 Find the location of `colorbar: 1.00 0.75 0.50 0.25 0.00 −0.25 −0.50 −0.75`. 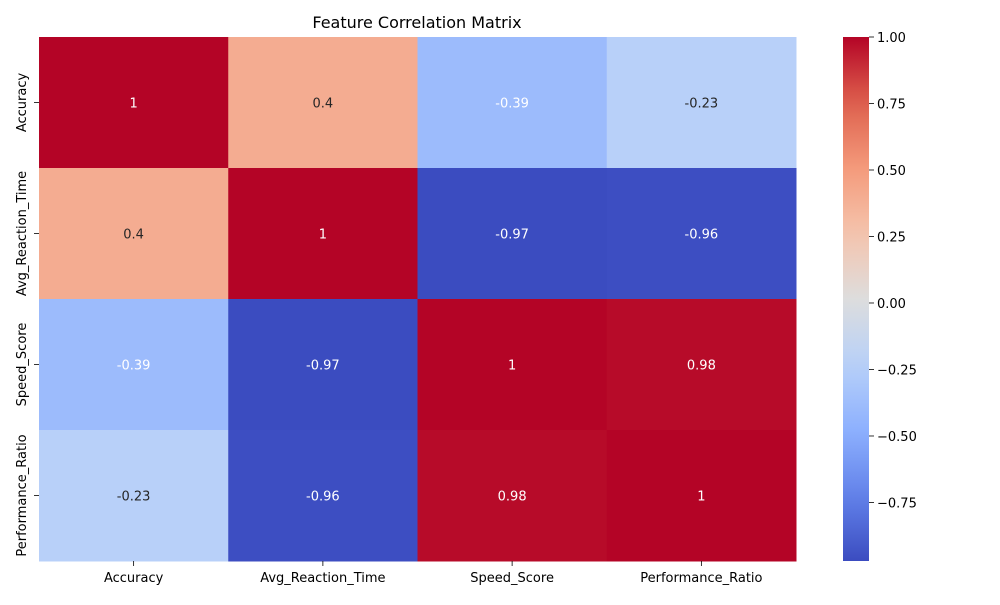

colorbar: 1.00 0.75 0.50 0.25 0.00 −0.25 −0.50 −0.75 is located at coordinates (880, 296).